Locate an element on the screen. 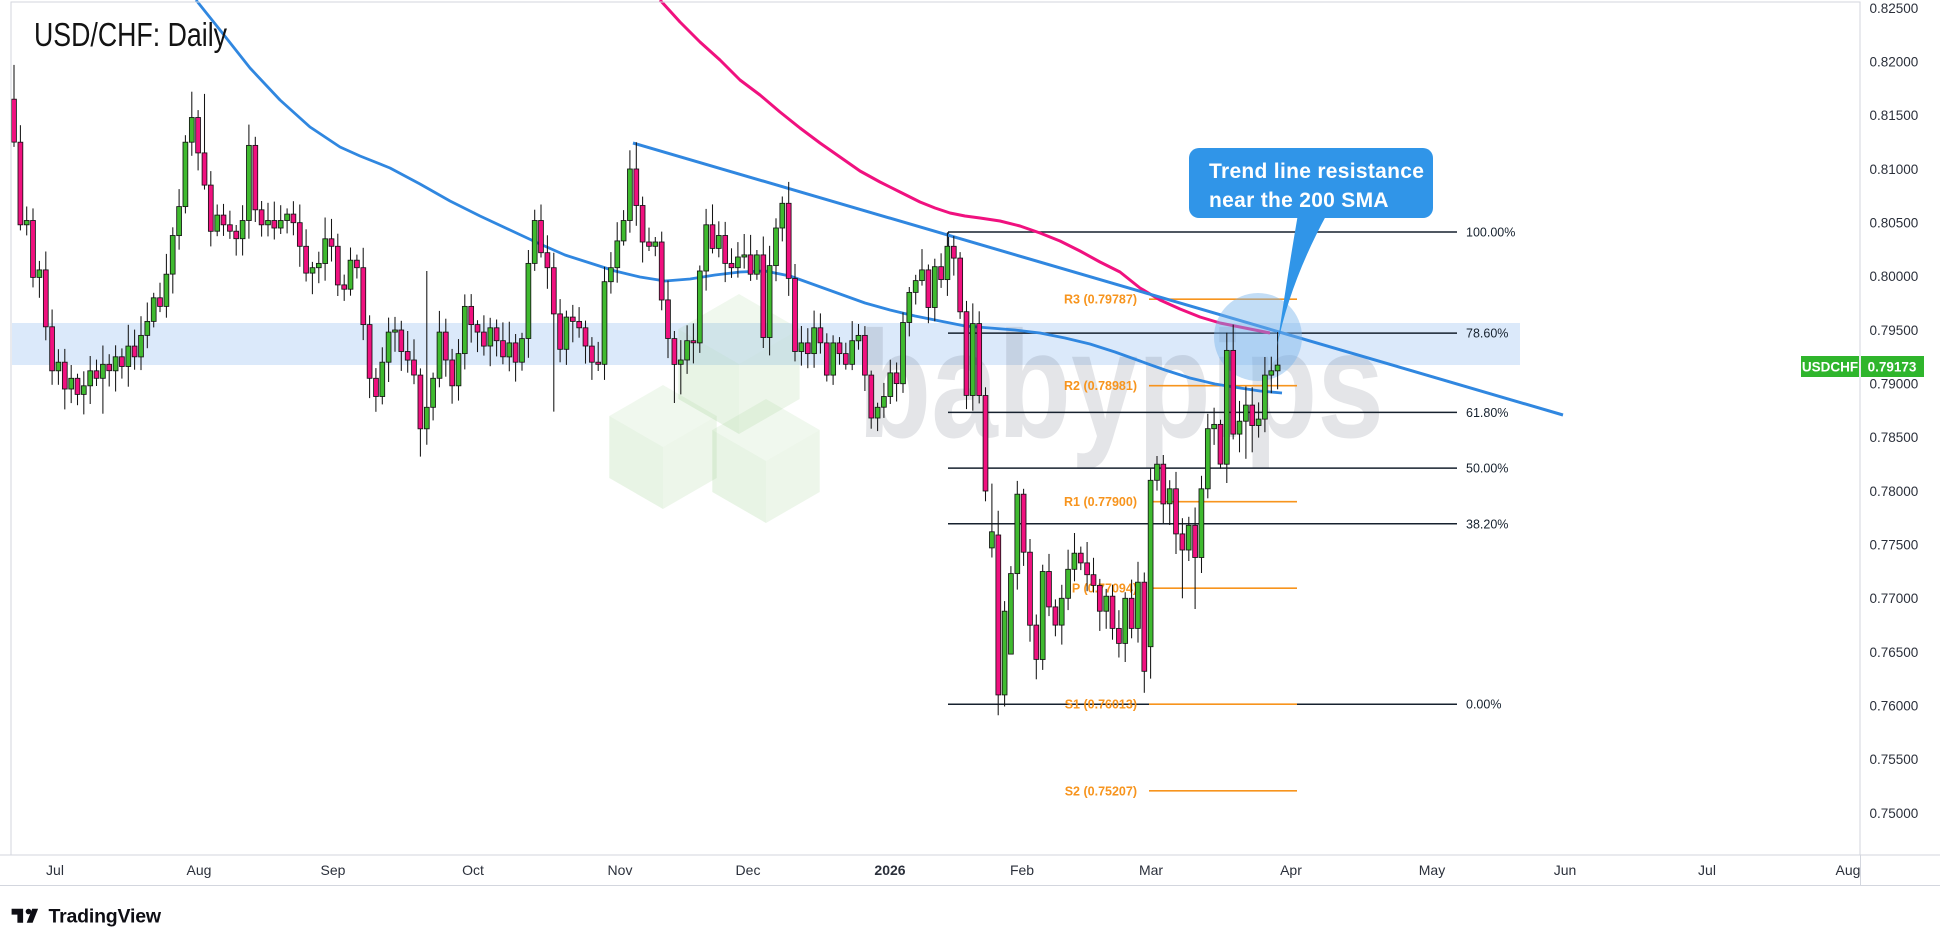 The width and height of the screenshot is (1940, 947). svg-text: Jun is located at coordinates (1565, 870).